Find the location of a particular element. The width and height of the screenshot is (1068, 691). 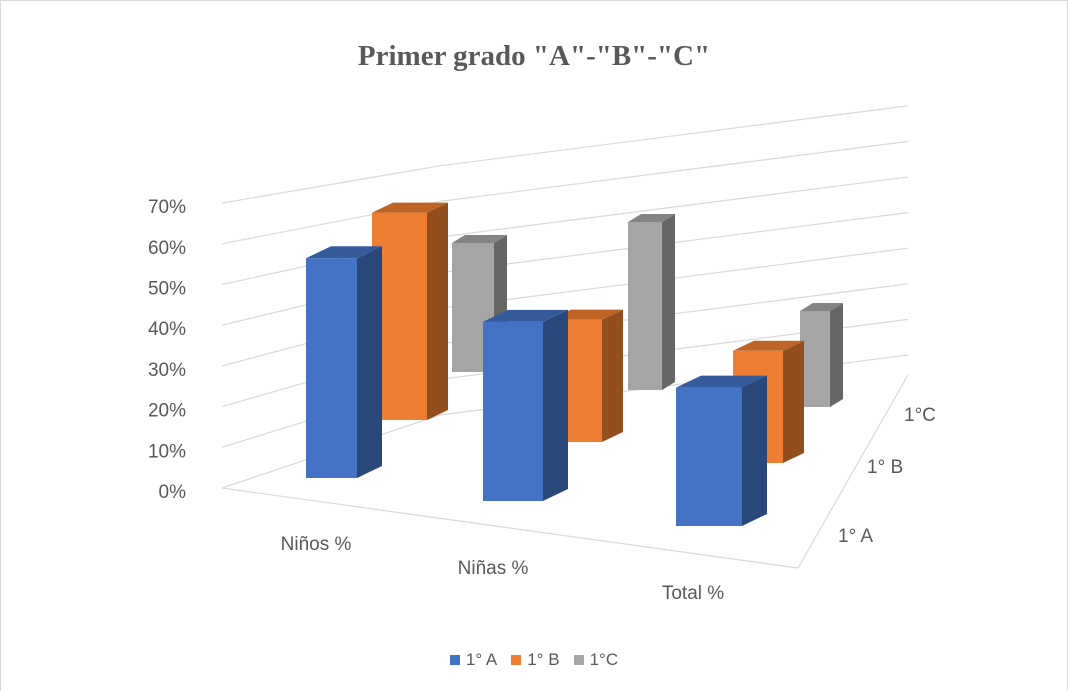

legend-item: 1° A is located at coordinates (473, 660).